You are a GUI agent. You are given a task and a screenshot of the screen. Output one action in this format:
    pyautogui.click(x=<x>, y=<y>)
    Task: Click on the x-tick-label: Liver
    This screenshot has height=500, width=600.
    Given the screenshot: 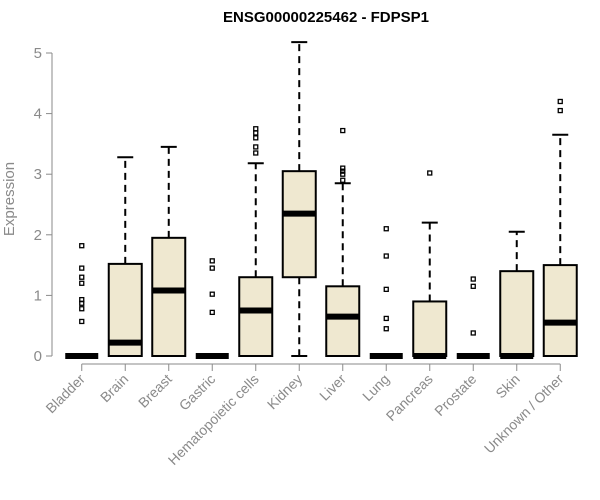 What is the action you would take?
    pyautogui.click(x=332, y=387)
    